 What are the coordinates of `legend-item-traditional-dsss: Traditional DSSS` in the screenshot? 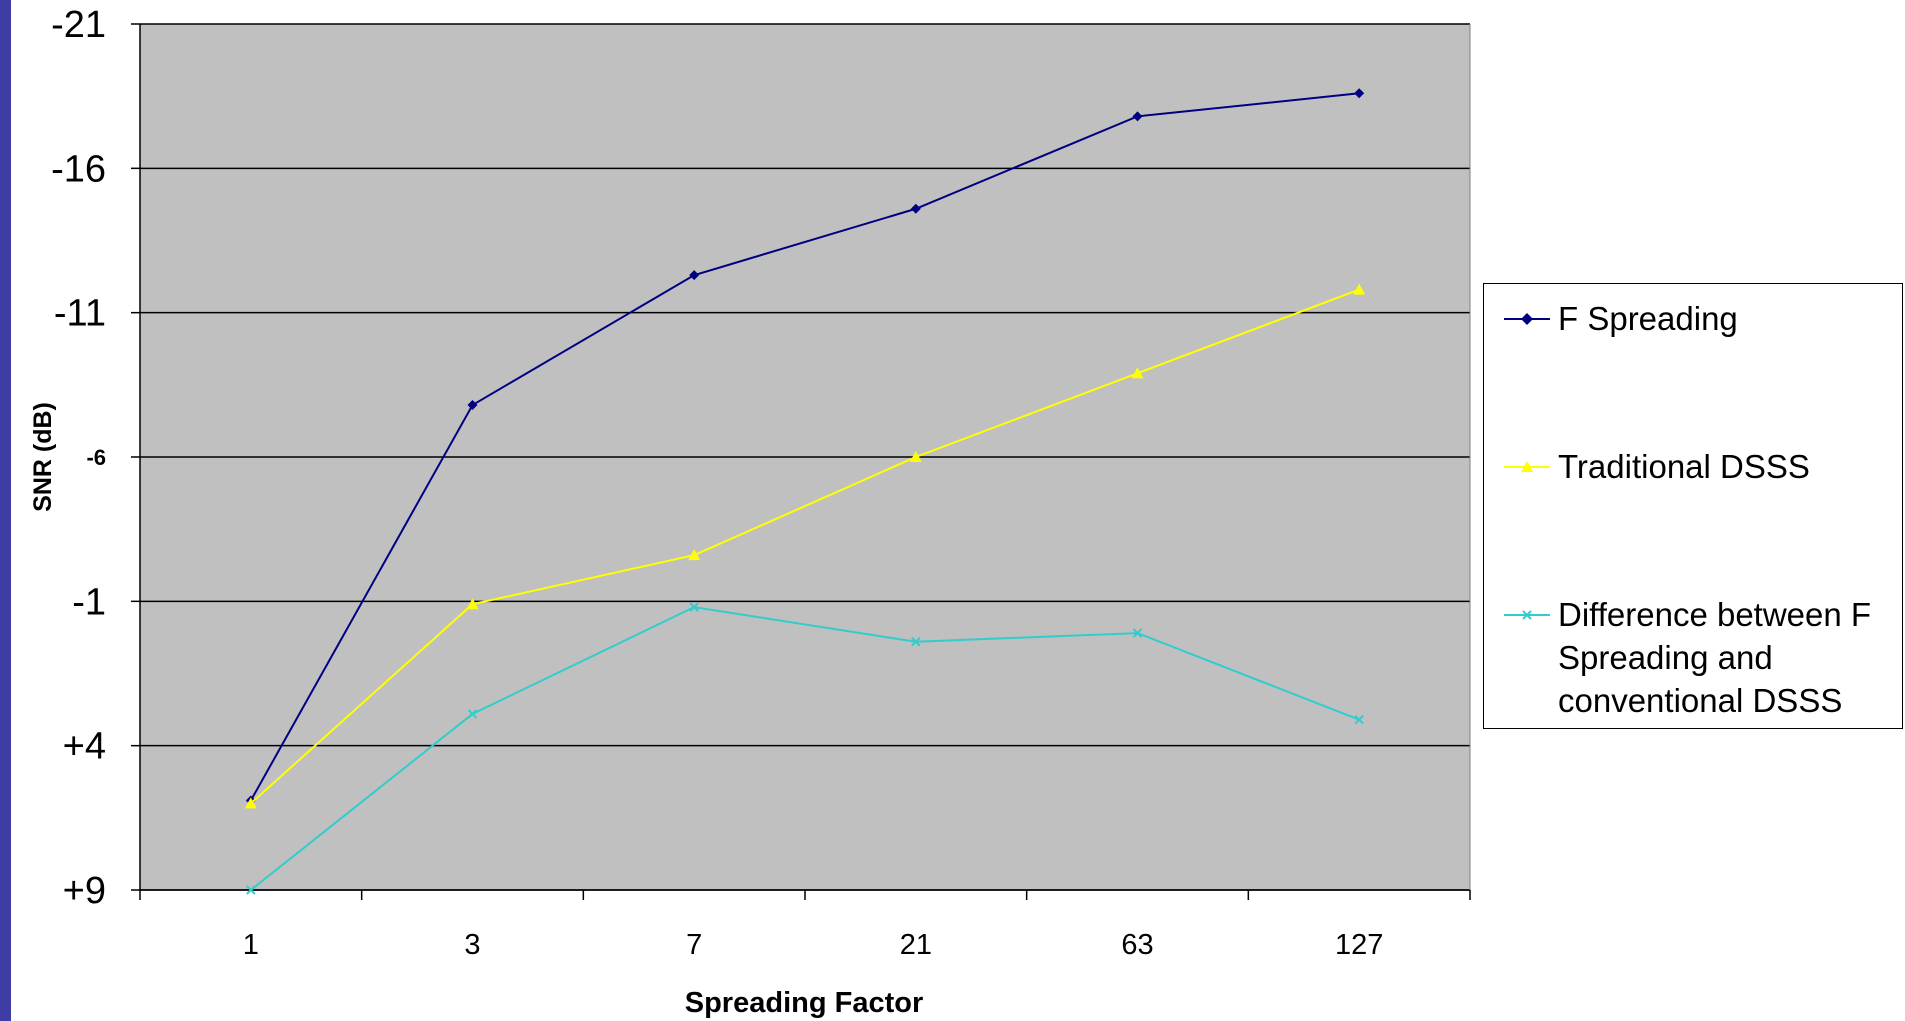 It's located at (1702, 466).